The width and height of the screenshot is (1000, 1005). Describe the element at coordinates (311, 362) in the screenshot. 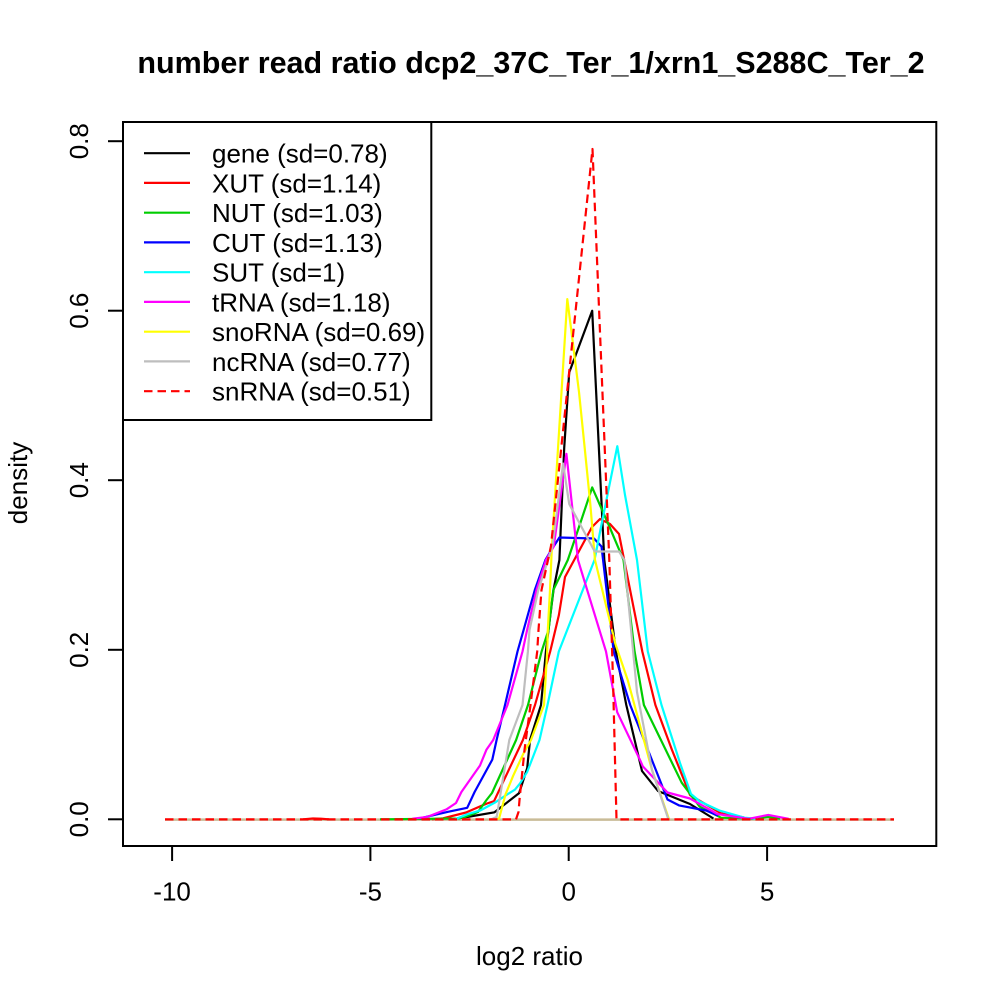

I see `svg-text: ncRNA (sd=0.77)` at that location.